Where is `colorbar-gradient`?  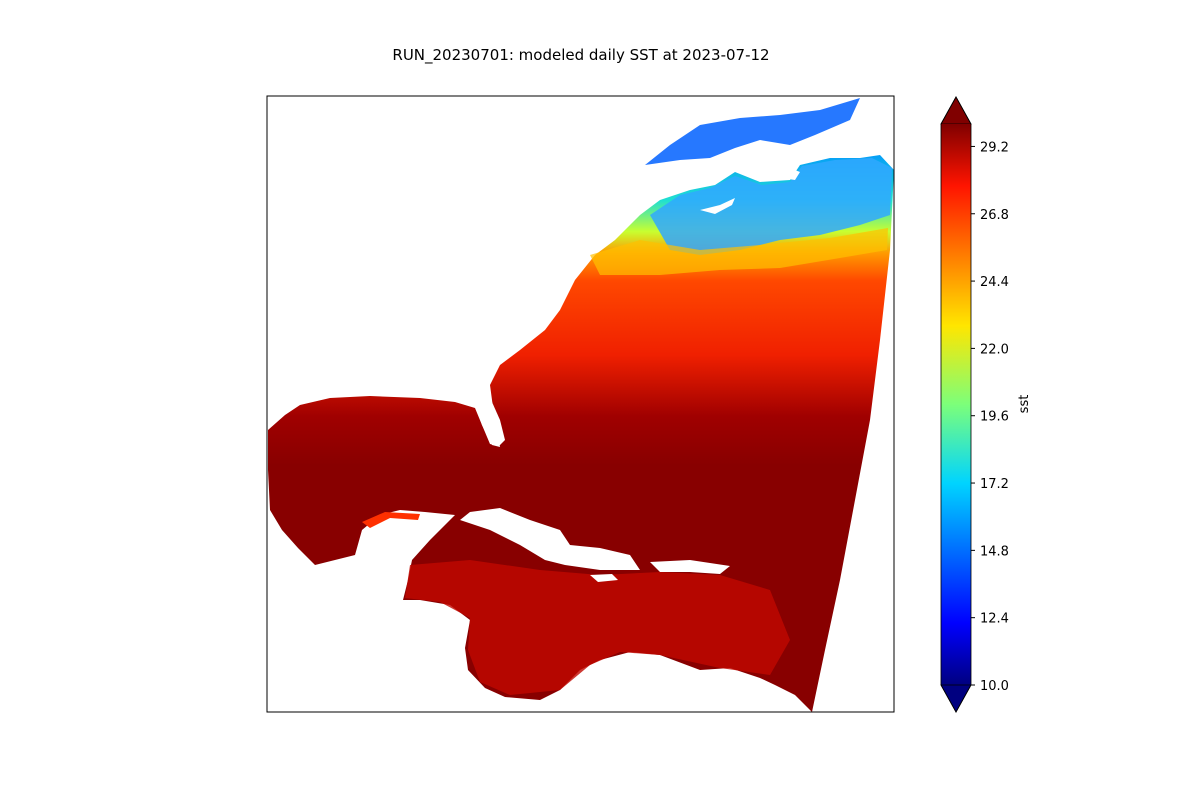
colorbar-gradient is located at coordinates (956, 404).